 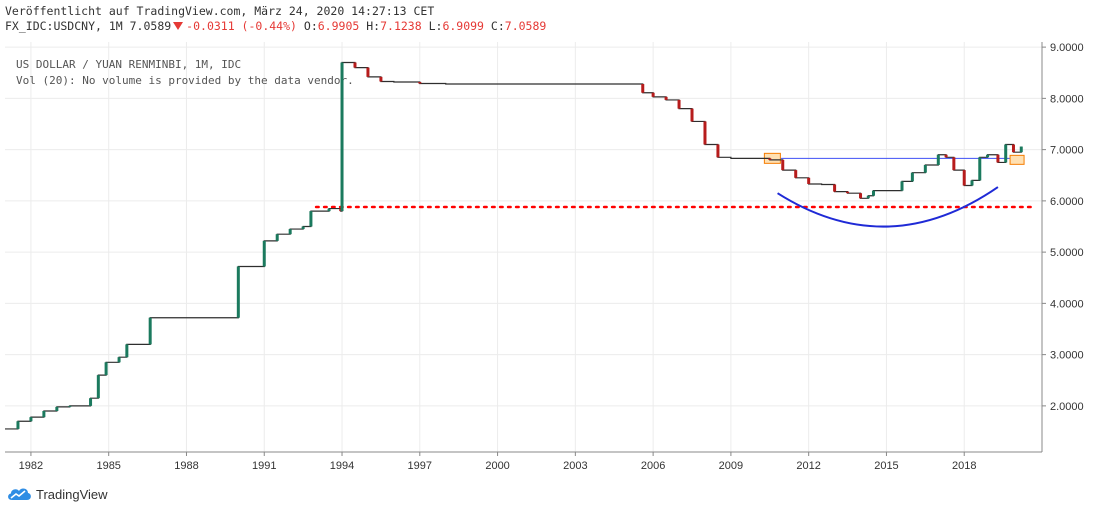 I want to click on x-tick-label: 2012, so click(x=808, y=466).